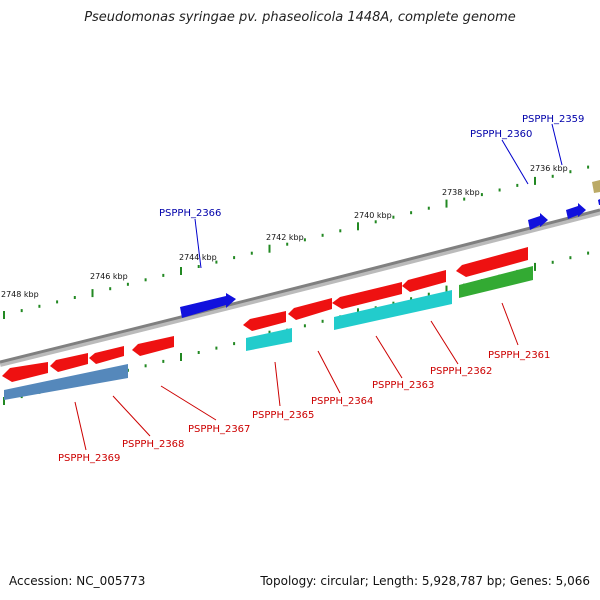  Describe the element at coordinates (596, 186) in the screenshot. I see `cds-khaki` at that location.